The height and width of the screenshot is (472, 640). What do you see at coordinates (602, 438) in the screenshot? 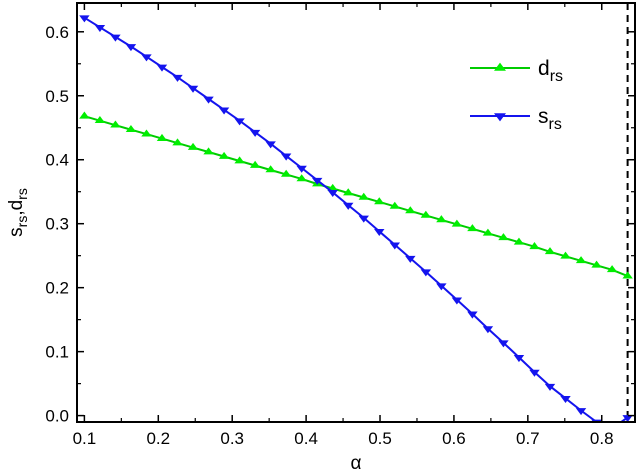
I see `x-tick-label: 0.8` at bounding box center [602, 438].